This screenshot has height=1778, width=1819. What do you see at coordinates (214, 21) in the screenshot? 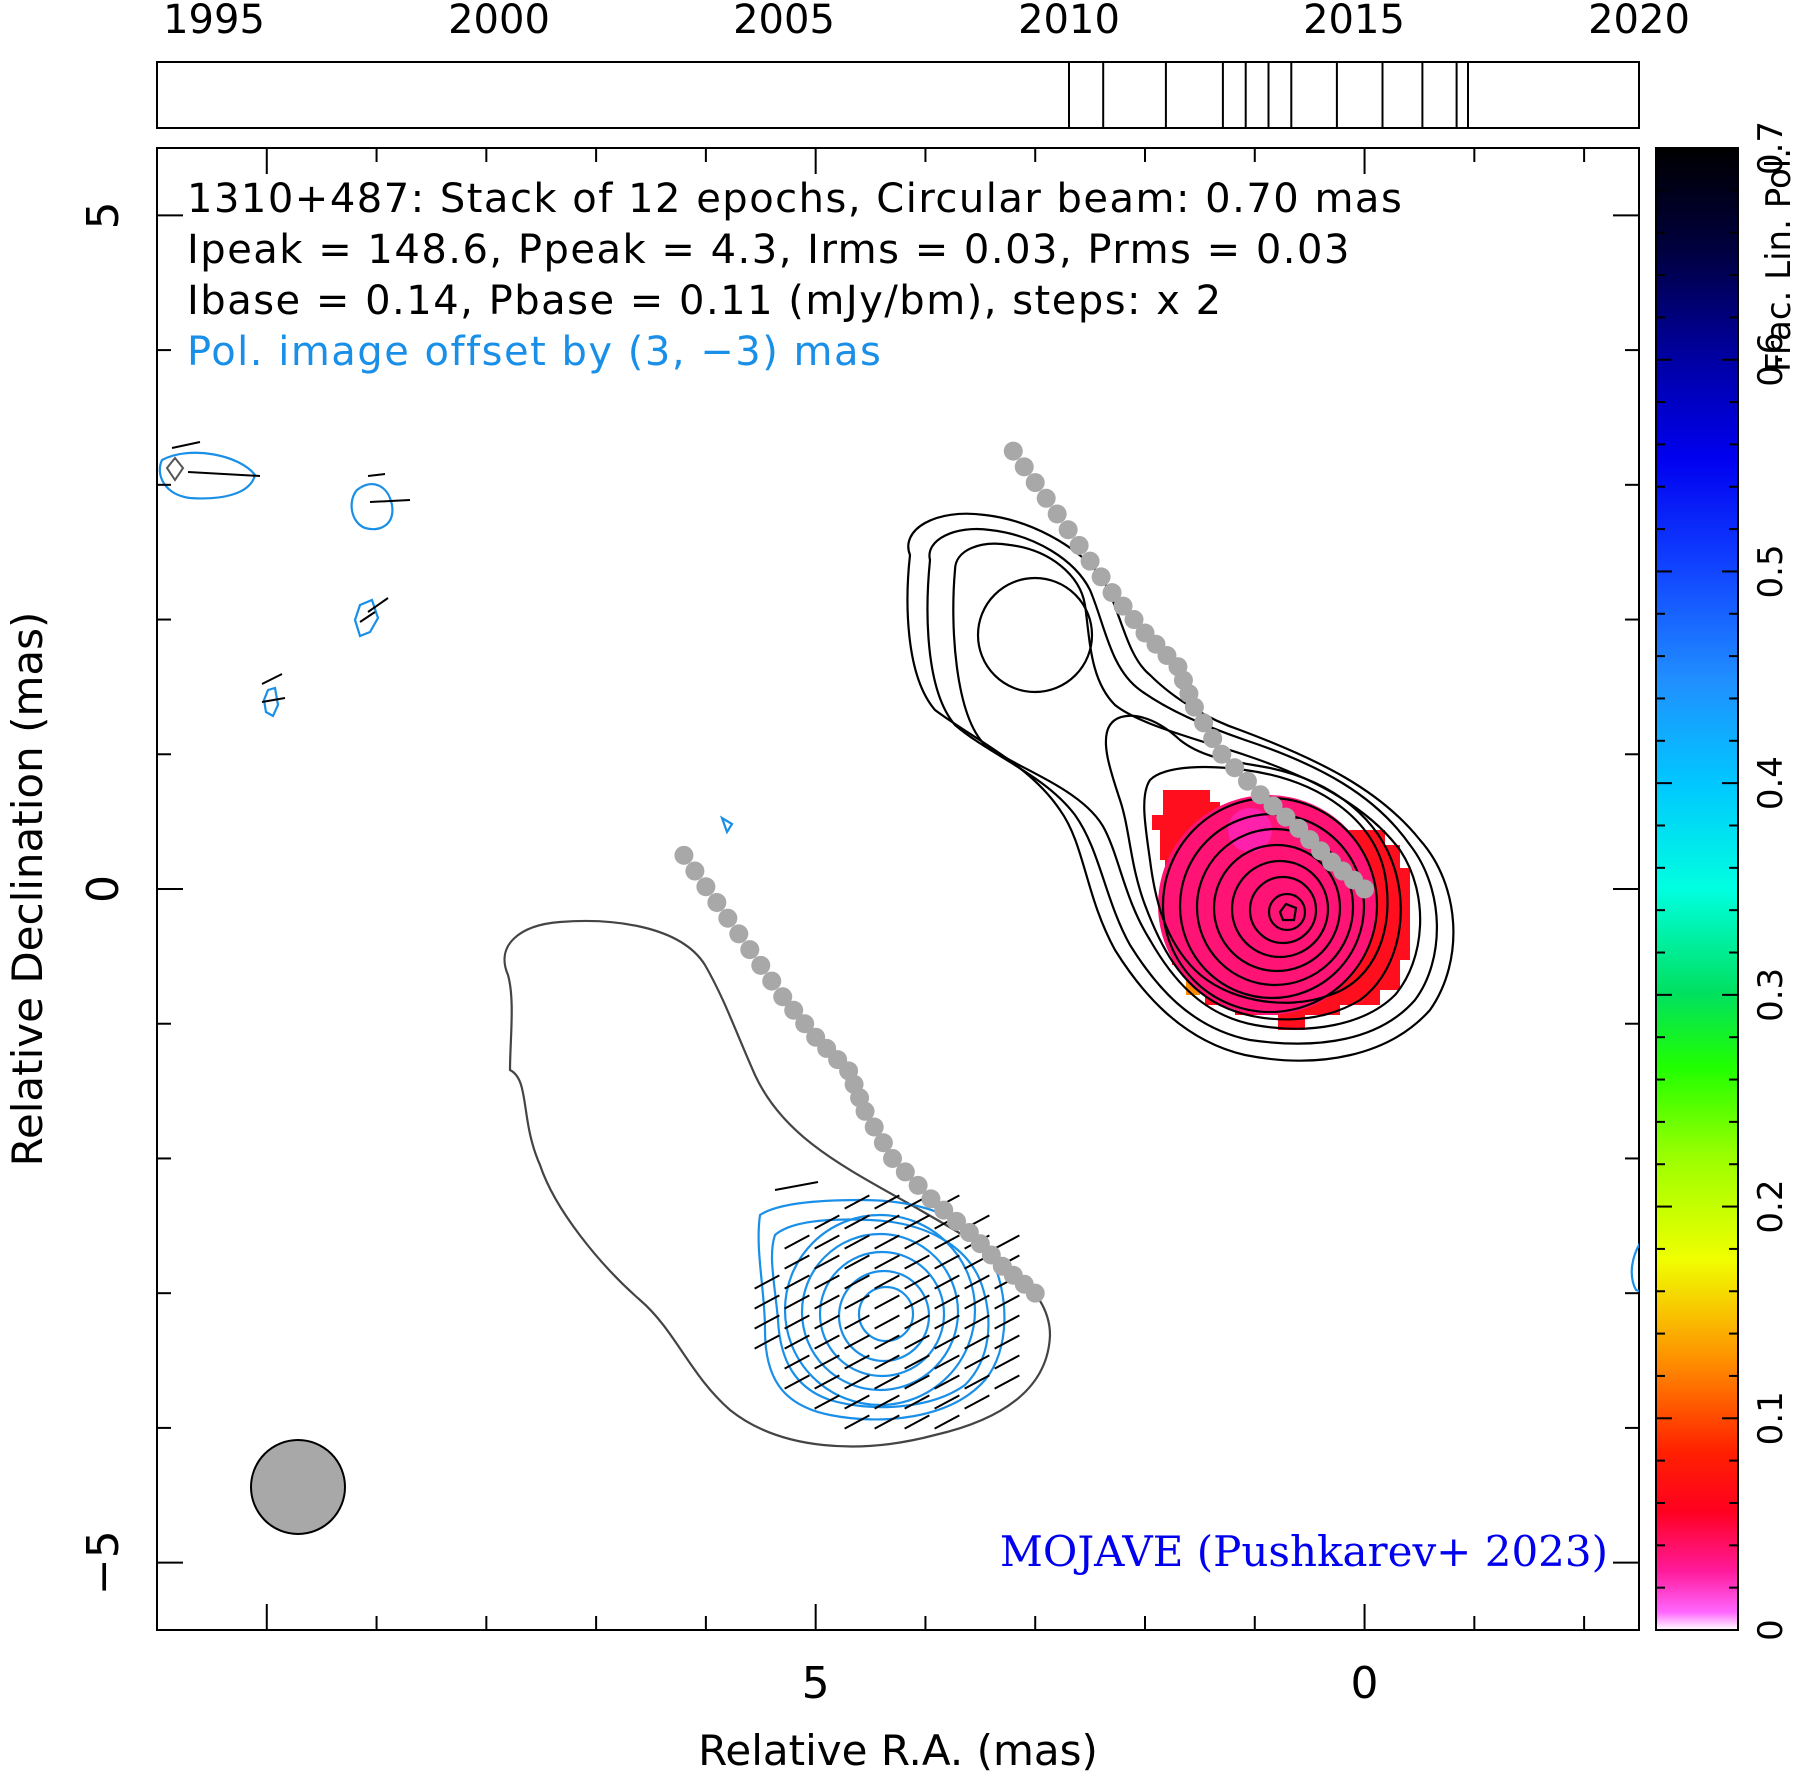
I see `timeline-tick-label: 1995` at bounding box center [214, 21].